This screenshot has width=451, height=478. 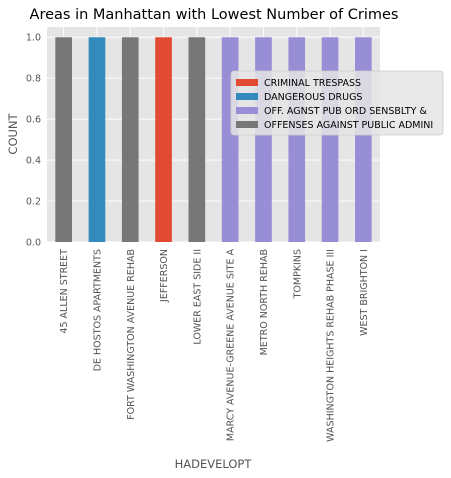 I want to click on legend-label: CRIMINAL TRESPASS, so click(x=312, y=83).